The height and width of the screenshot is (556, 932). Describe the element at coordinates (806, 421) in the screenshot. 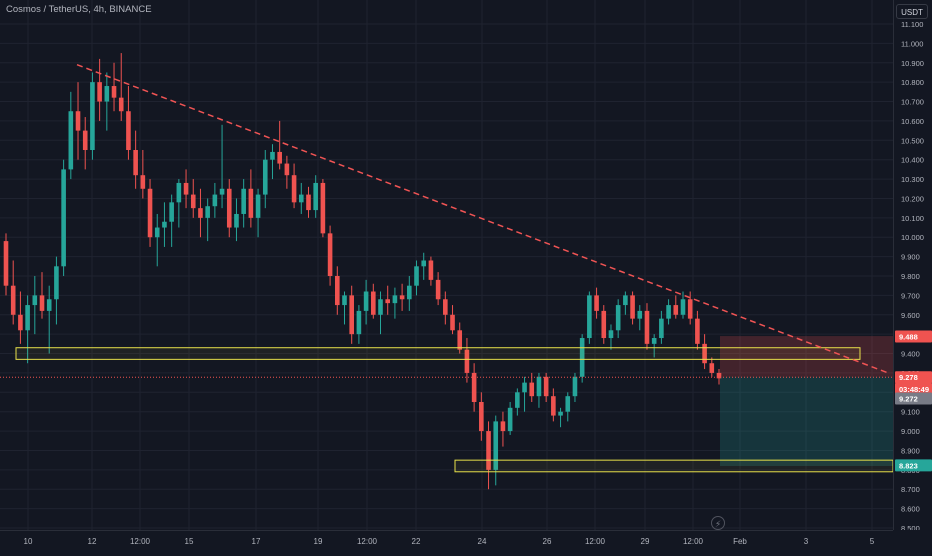

I see `take-profit-zone` at that location.